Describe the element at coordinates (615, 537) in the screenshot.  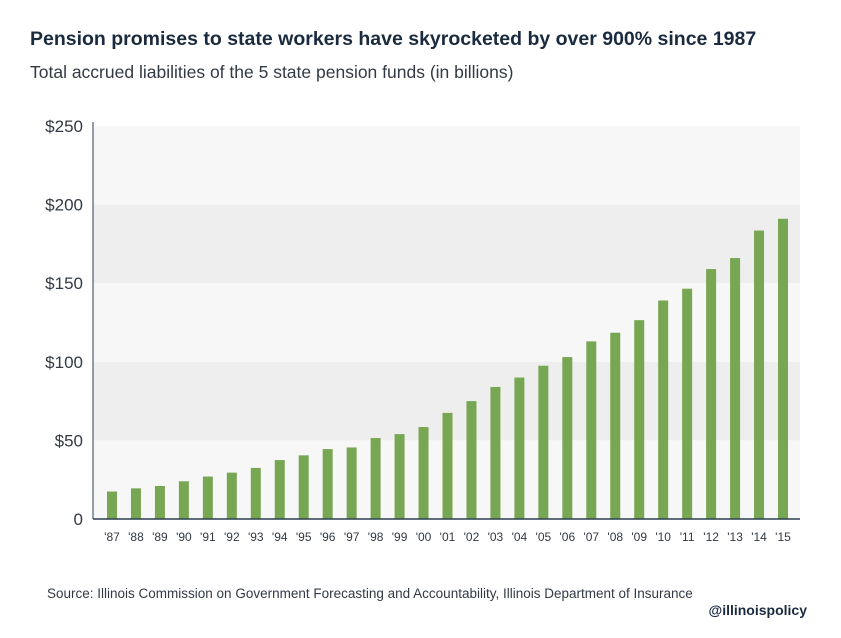
I see `x-tick-label: '08` at that location.